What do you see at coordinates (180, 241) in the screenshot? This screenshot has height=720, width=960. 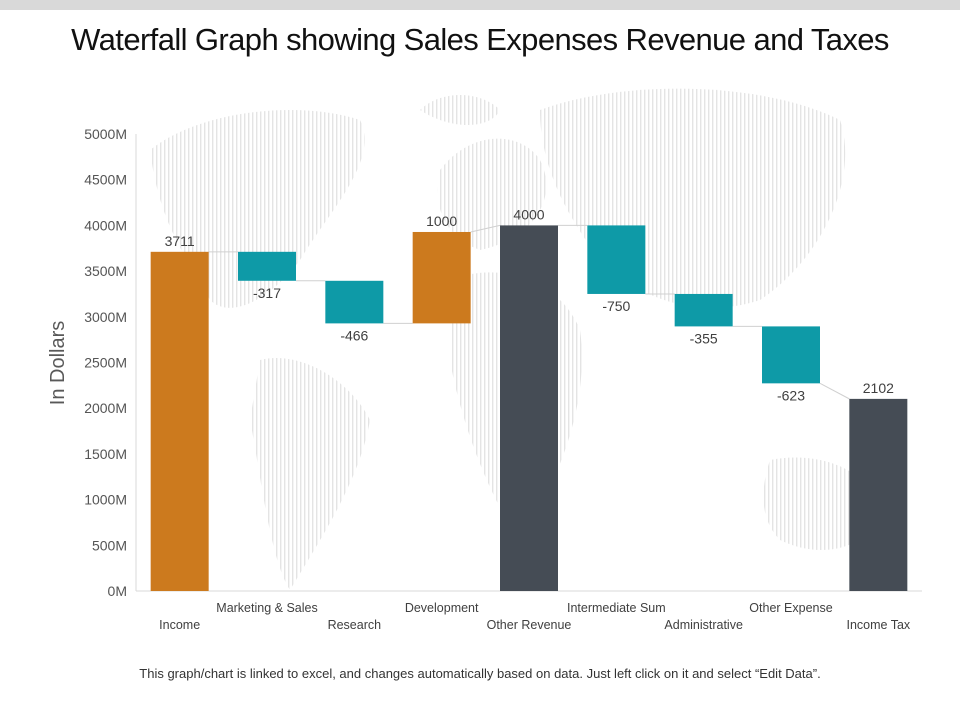 I see `data-label: 3711` at bounding box center [180, 241].